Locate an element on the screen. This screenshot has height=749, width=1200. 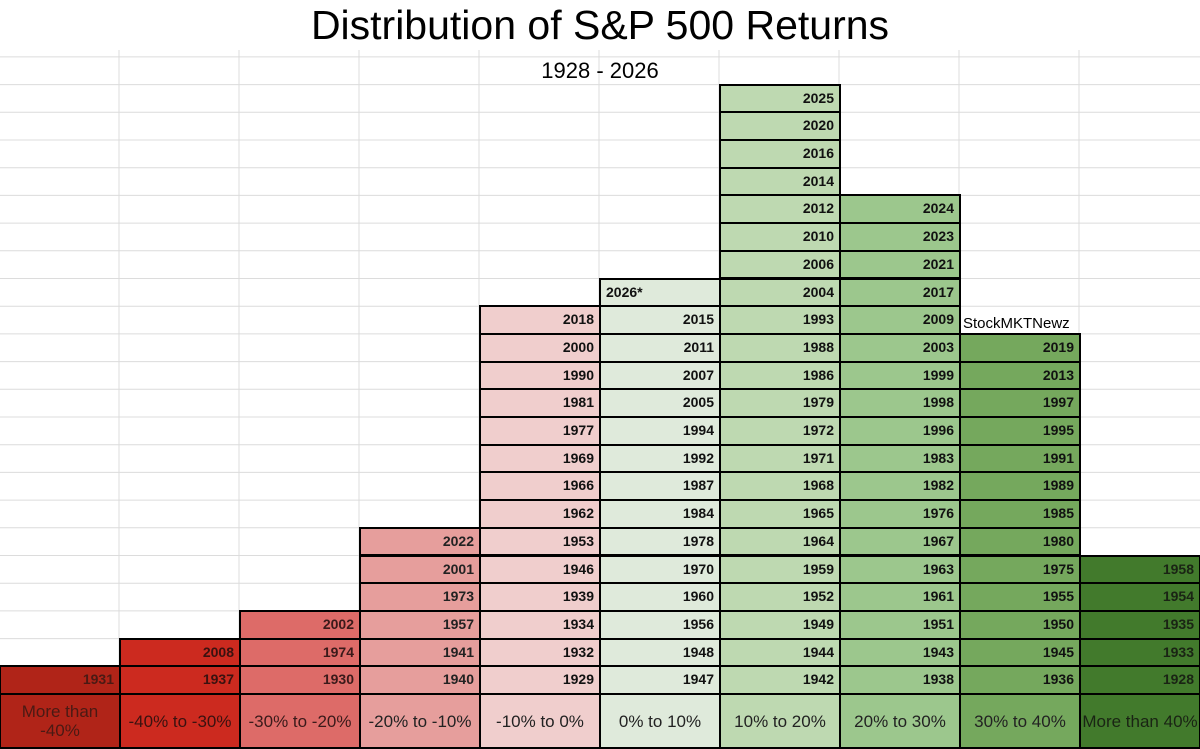
year-cell: 2018 is located at coordinates (540, 320).